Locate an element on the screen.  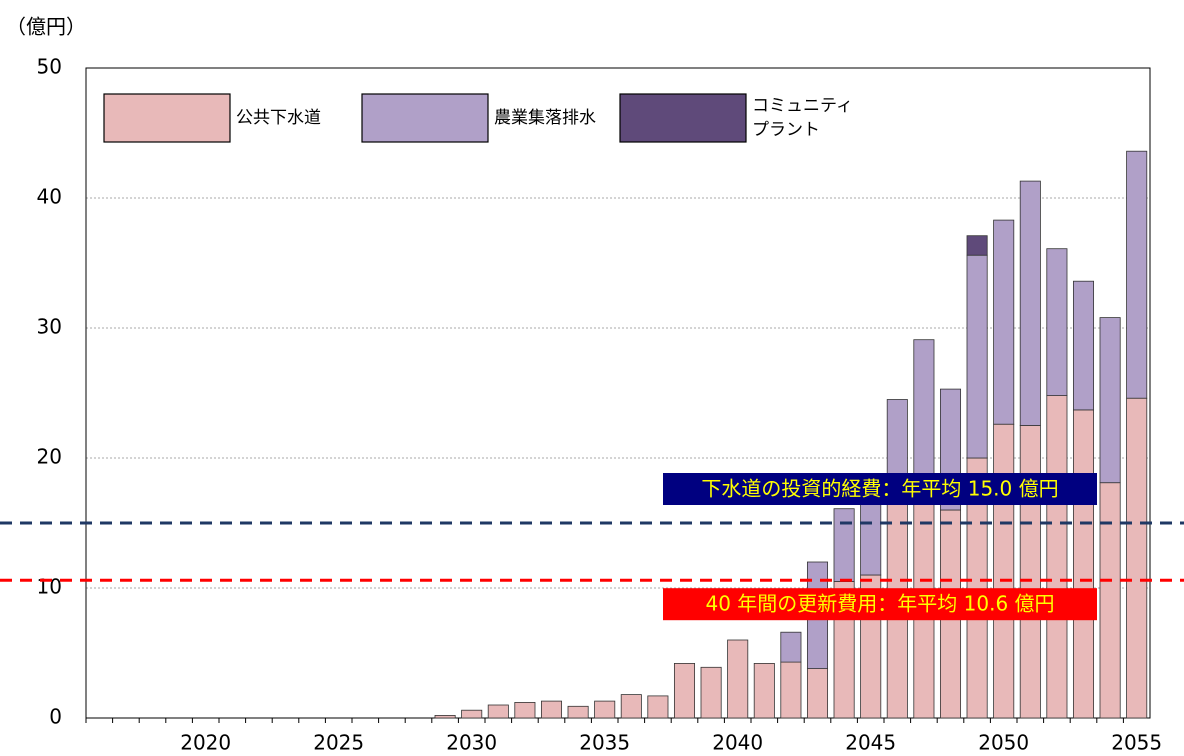
x-tick-label: 2035 is located at coordinates (604, 743).